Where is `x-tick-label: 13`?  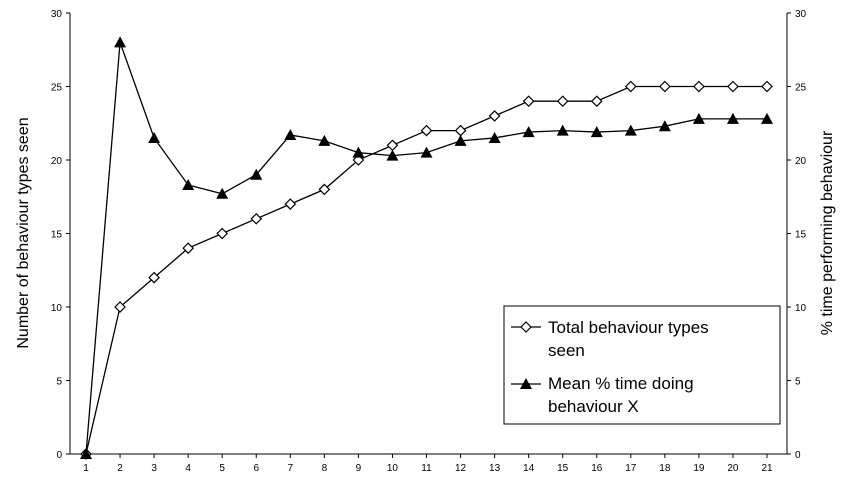
x-tick-label: 13 is located at coordinates (495, 468).